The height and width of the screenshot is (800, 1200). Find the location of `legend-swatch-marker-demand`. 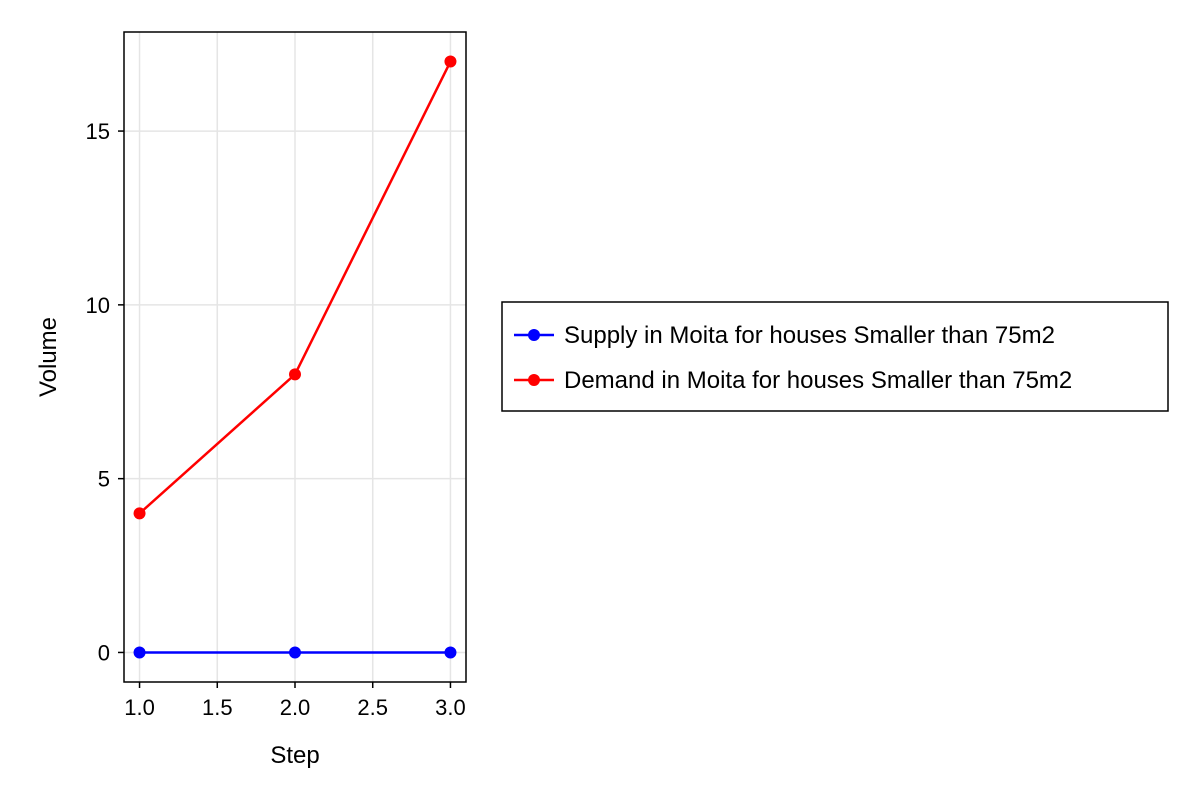

legend-swatch-marker-demand is located at coordinates (534, 380).